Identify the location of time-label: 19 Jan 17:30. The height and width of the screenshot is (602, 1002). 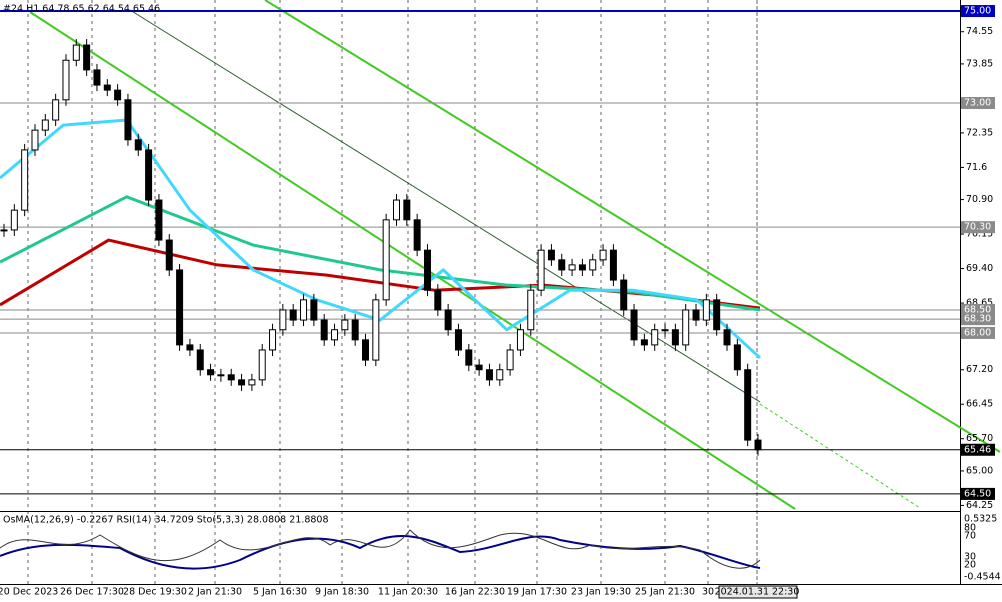
(537, 592).